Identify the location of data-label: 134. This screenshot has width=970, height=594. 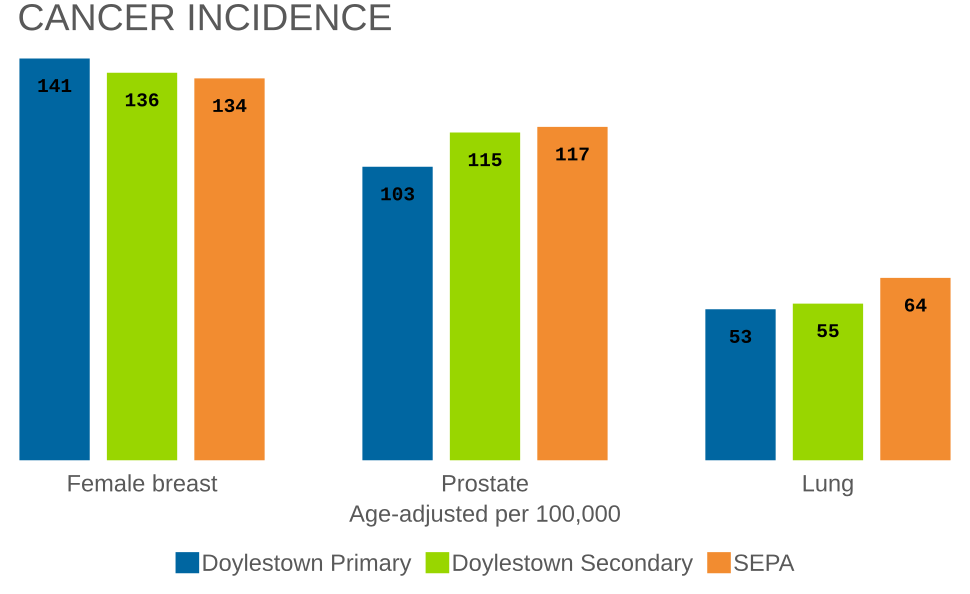
(229, 105).